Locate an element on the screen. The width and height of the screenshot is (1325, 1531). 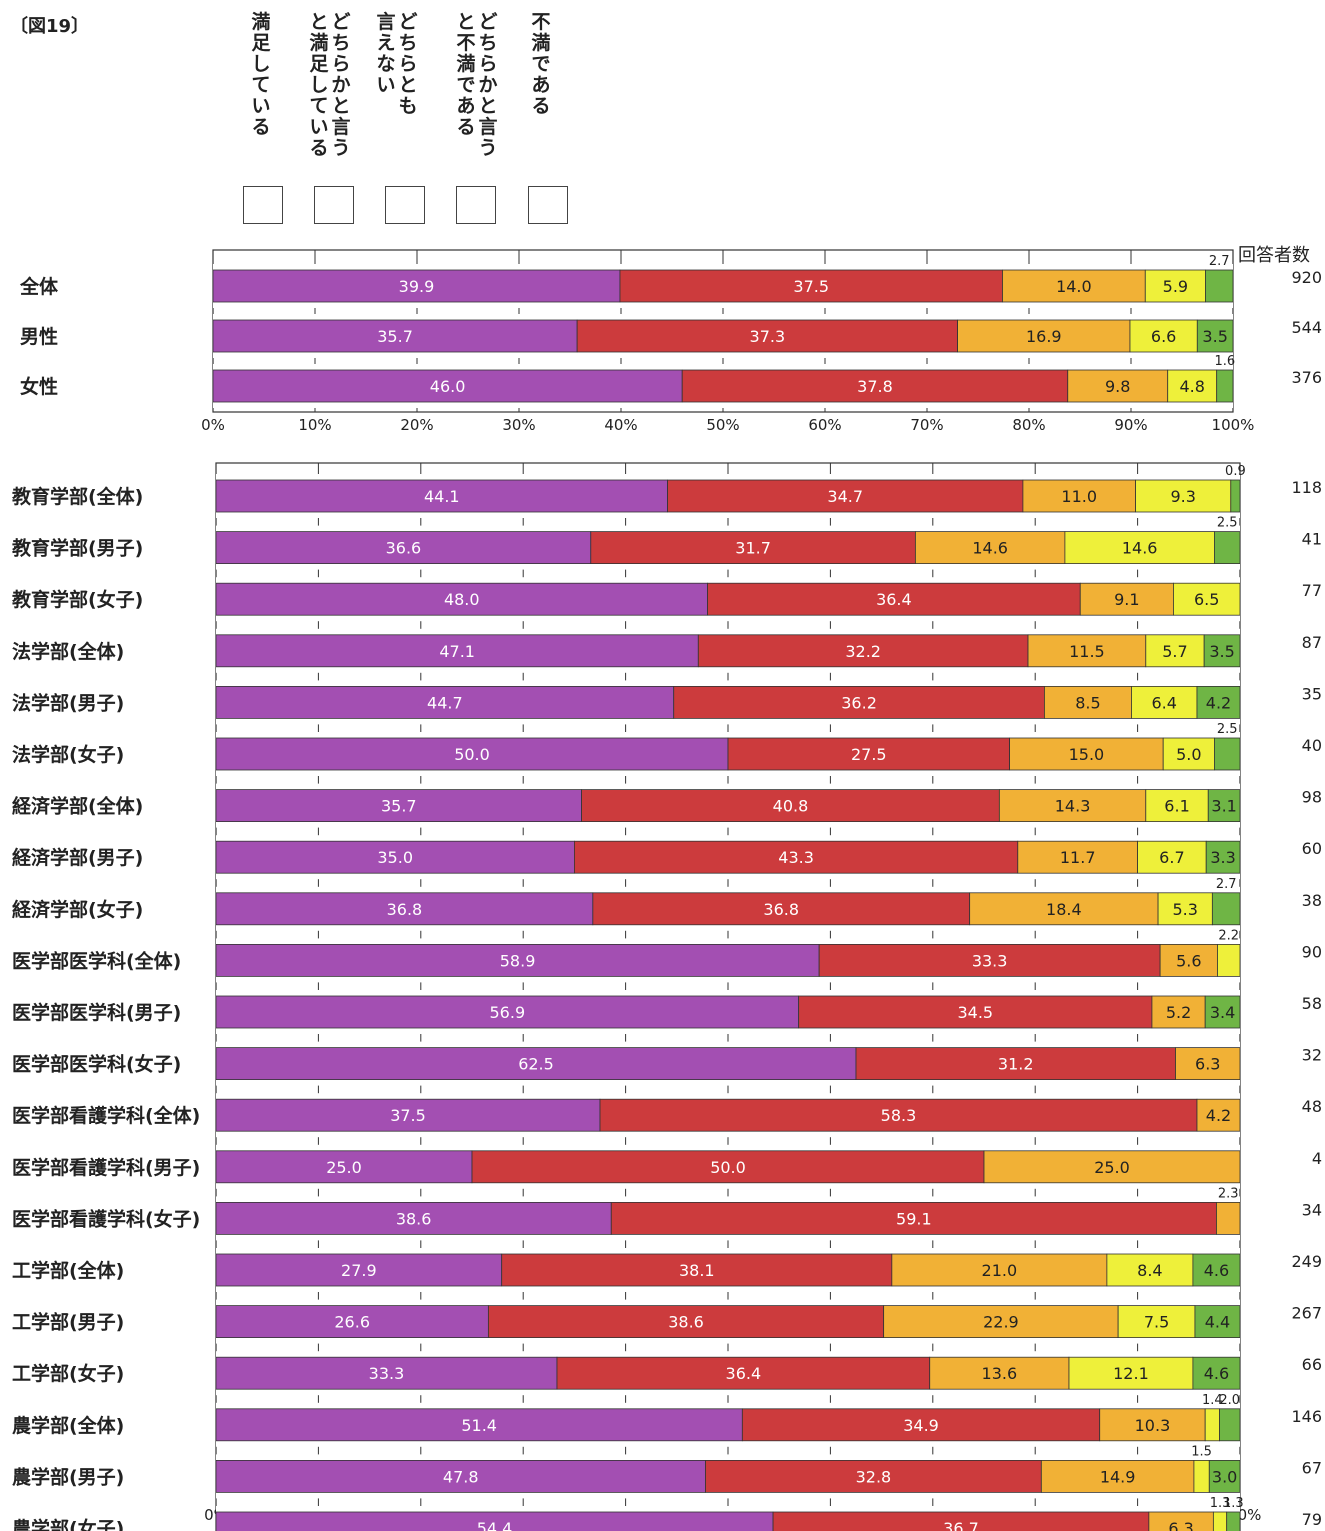
data-label: 5.2 is located at coordinates (1178, 1012).